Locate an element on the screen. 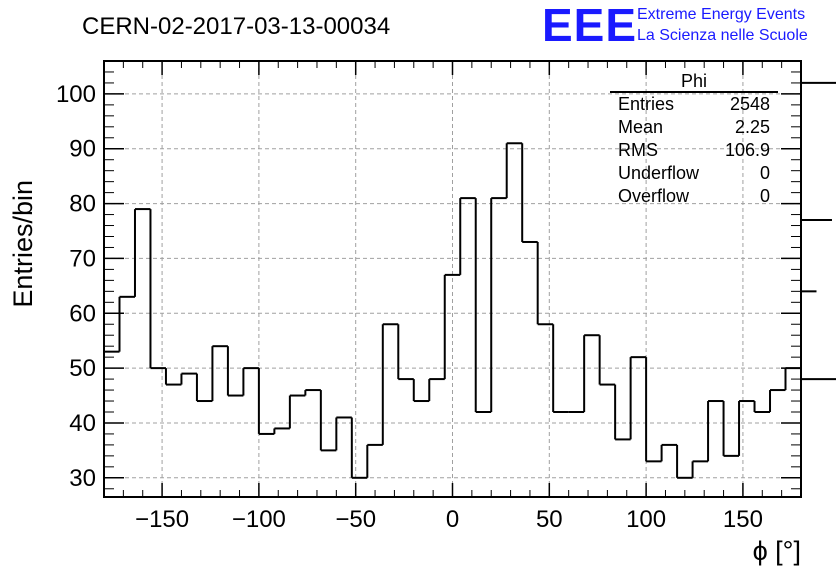  x-tick-label: 0 is located at coordinates (452, 519).